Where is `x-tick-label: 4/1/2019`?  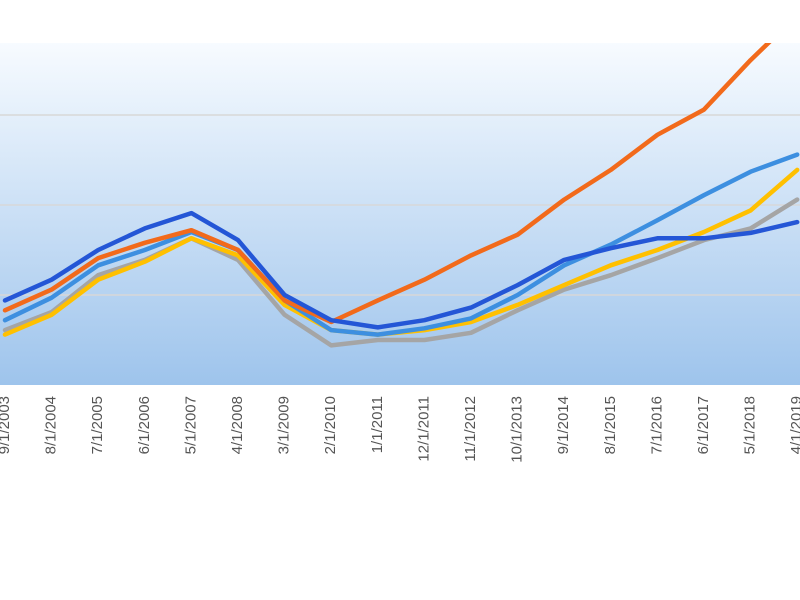 x-tick-label: 4/1/2019 is located at coordinates (794, 425).